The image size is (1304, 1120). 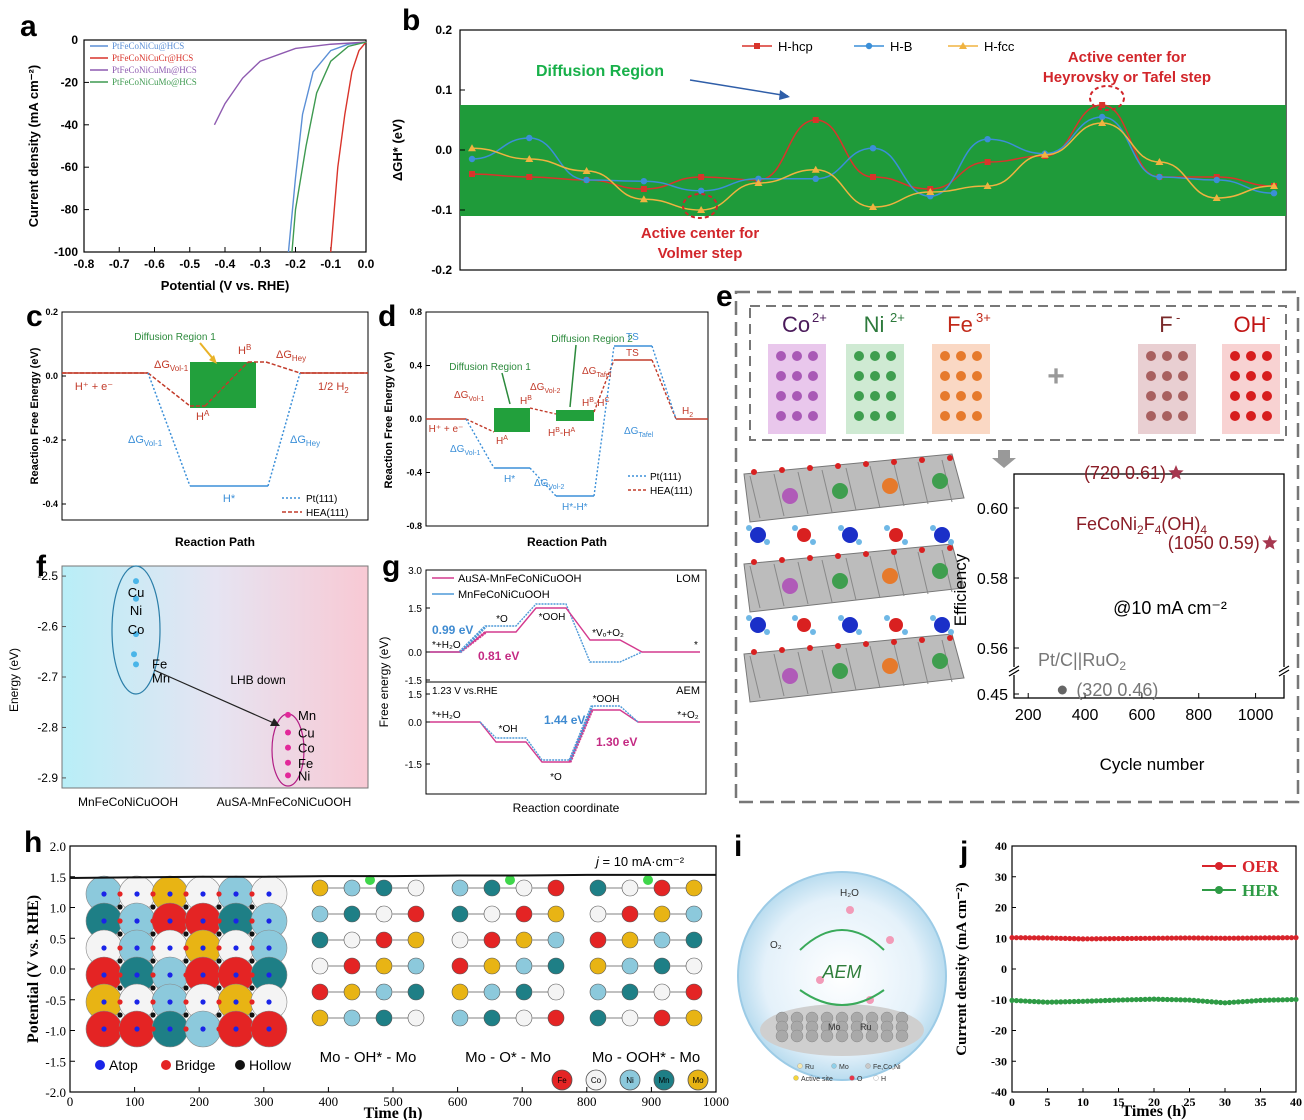 I want to click on sl-sub3: 4, so click(x=1203, y=530).